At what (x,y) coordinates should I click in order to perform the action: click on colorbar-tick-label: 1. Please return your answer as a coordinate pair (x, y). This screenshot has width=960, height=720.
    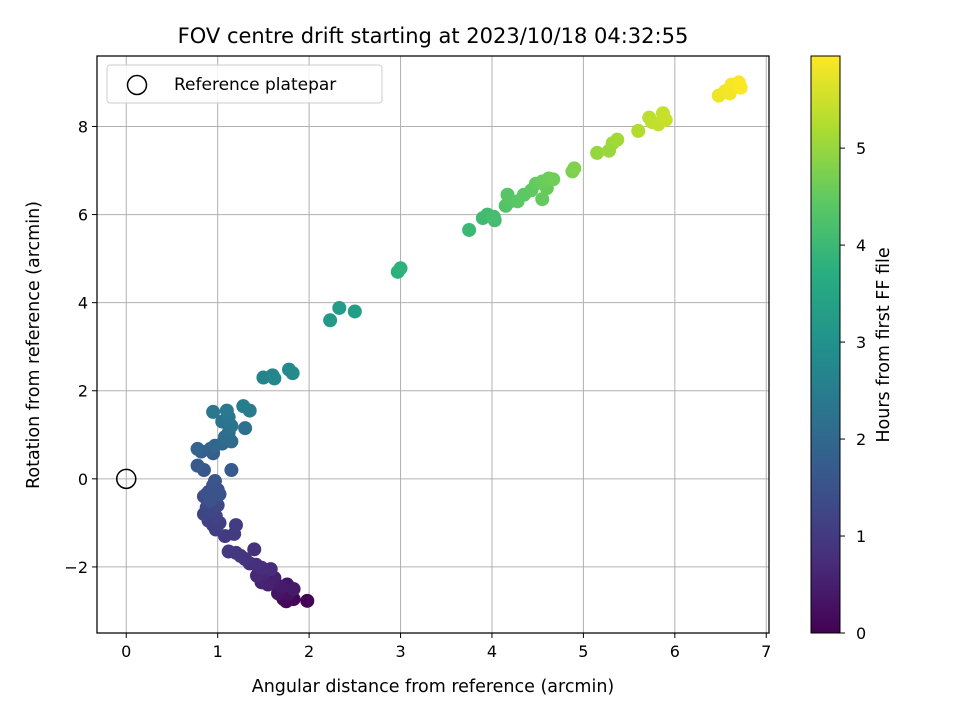
    Looking at the image, I should click on (861, 536).